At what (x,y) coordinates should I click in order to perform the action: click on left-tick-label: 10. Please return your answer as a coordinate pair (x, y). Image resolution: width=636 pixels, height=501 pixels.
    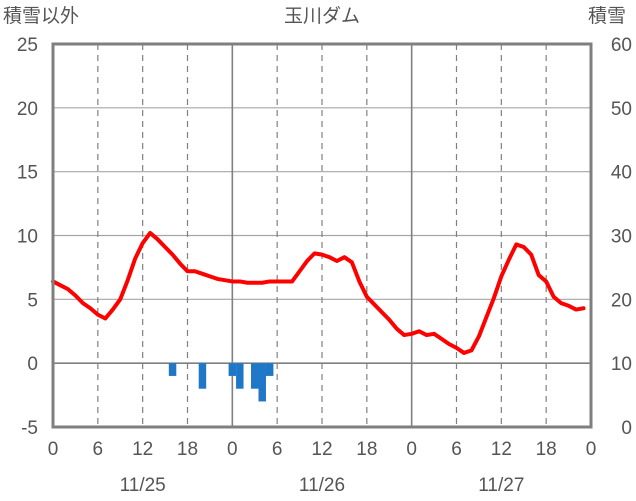
    Looking at the image, I should click on (27, 237).